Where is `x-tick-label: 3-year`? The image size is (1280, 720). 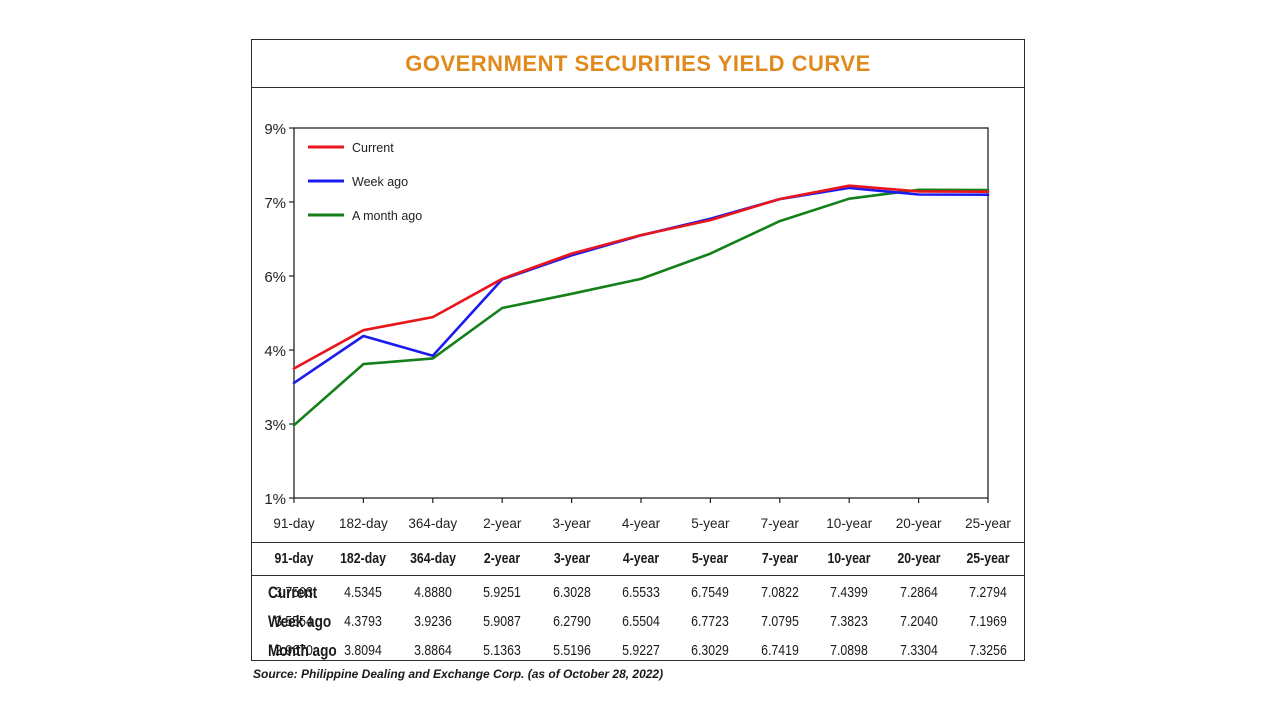 x-tick-label: 3-year is located at coordinates (571, 523).